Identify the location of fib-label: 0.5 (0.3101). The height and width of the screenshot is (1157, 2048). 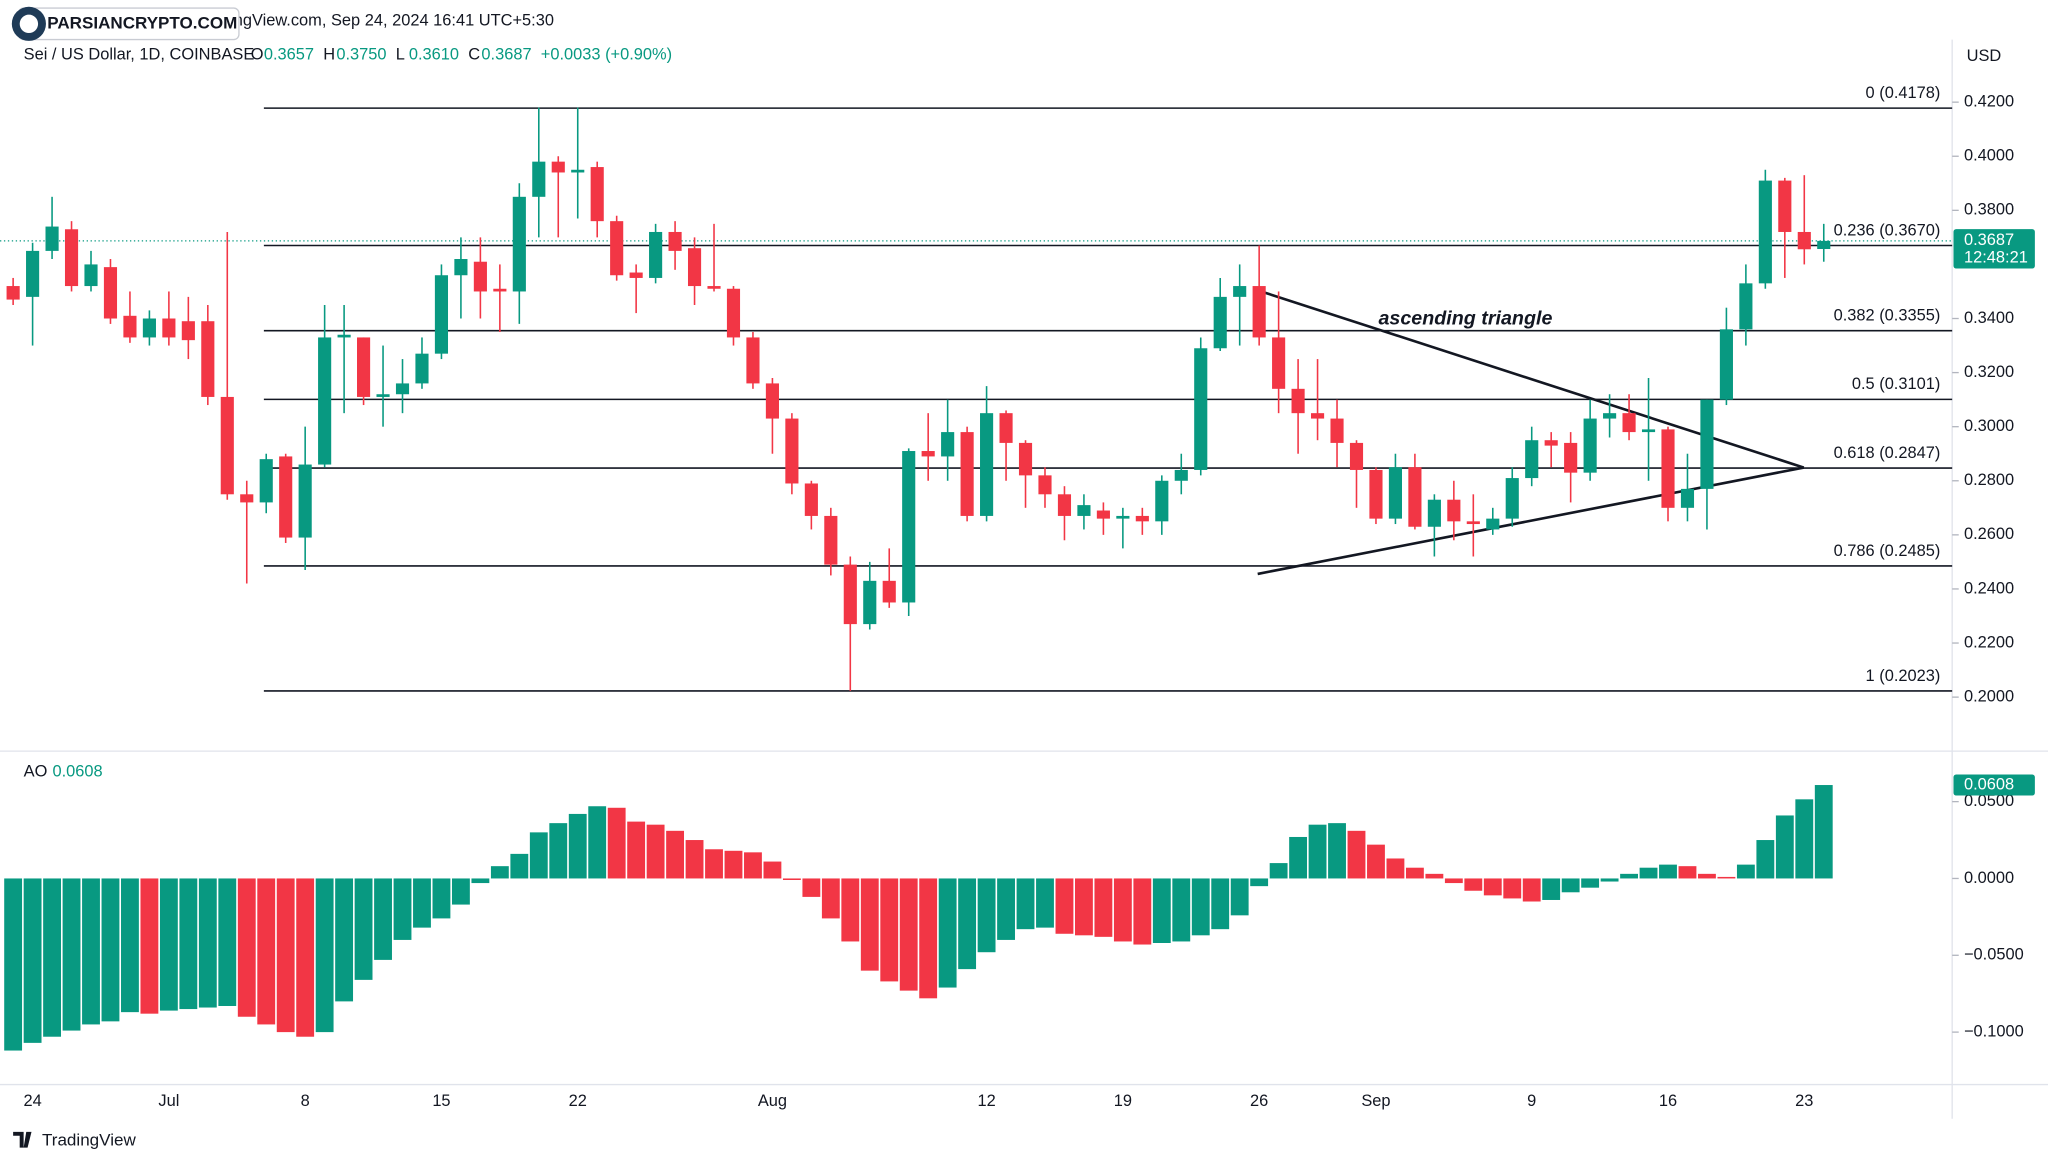
(1896, 384).